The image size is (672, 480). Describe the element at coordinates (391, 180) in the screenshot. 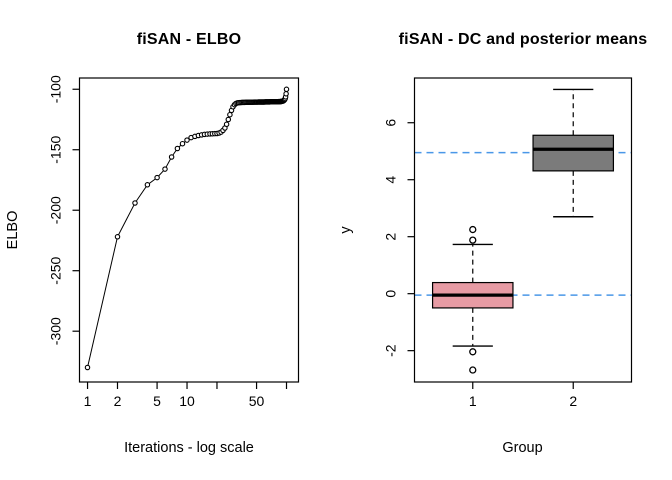

I see `y-tick-label: 4` at that location.